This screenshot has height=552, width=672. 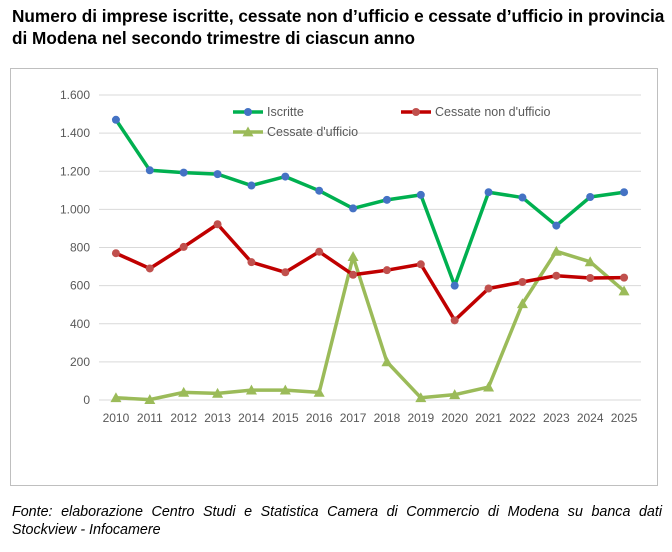 I want to click on y-tick-label: 0, so click(x=86, y=400).